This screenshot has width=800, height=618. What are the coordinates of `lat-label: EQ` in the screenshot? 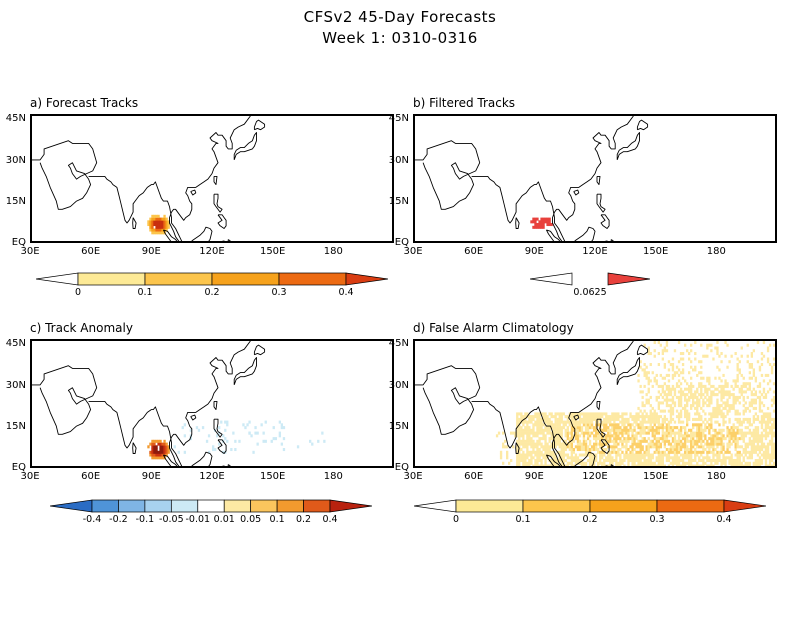 It's located at (18, 242).